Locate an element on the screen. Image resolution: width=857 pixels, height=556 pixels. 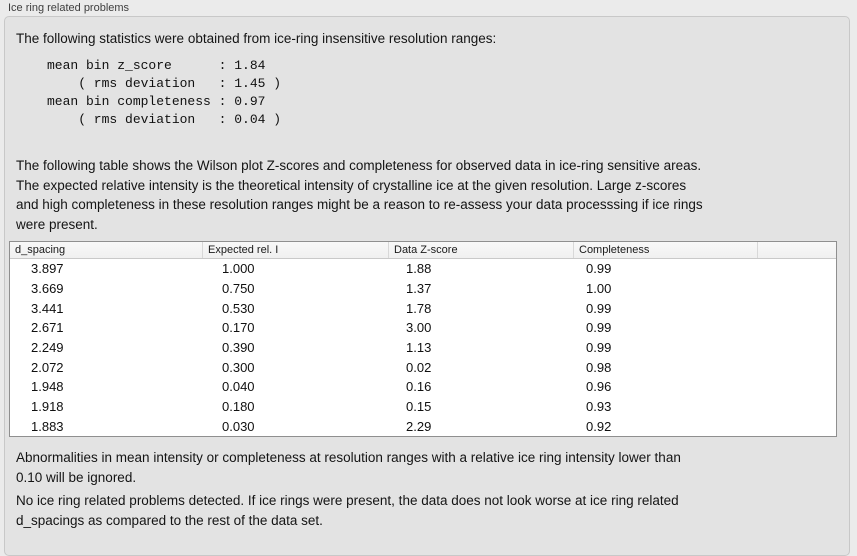
table-cell: 0.750 is located at coordinates (238, 288).